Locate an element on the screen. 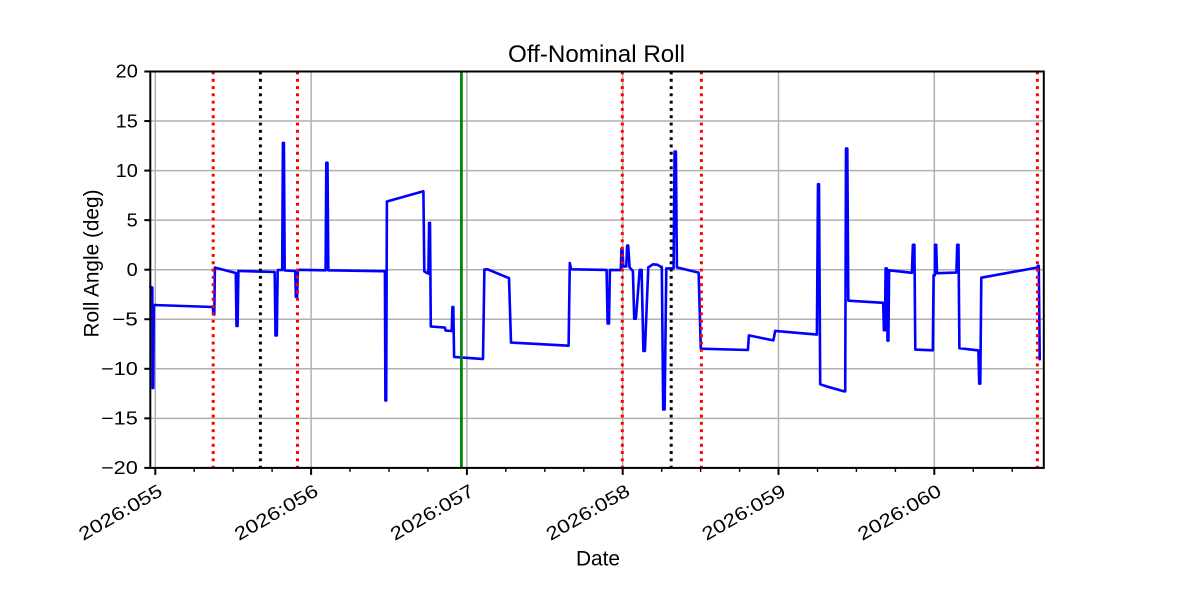  svg-text: 5 is located at coordinates (132, 219).